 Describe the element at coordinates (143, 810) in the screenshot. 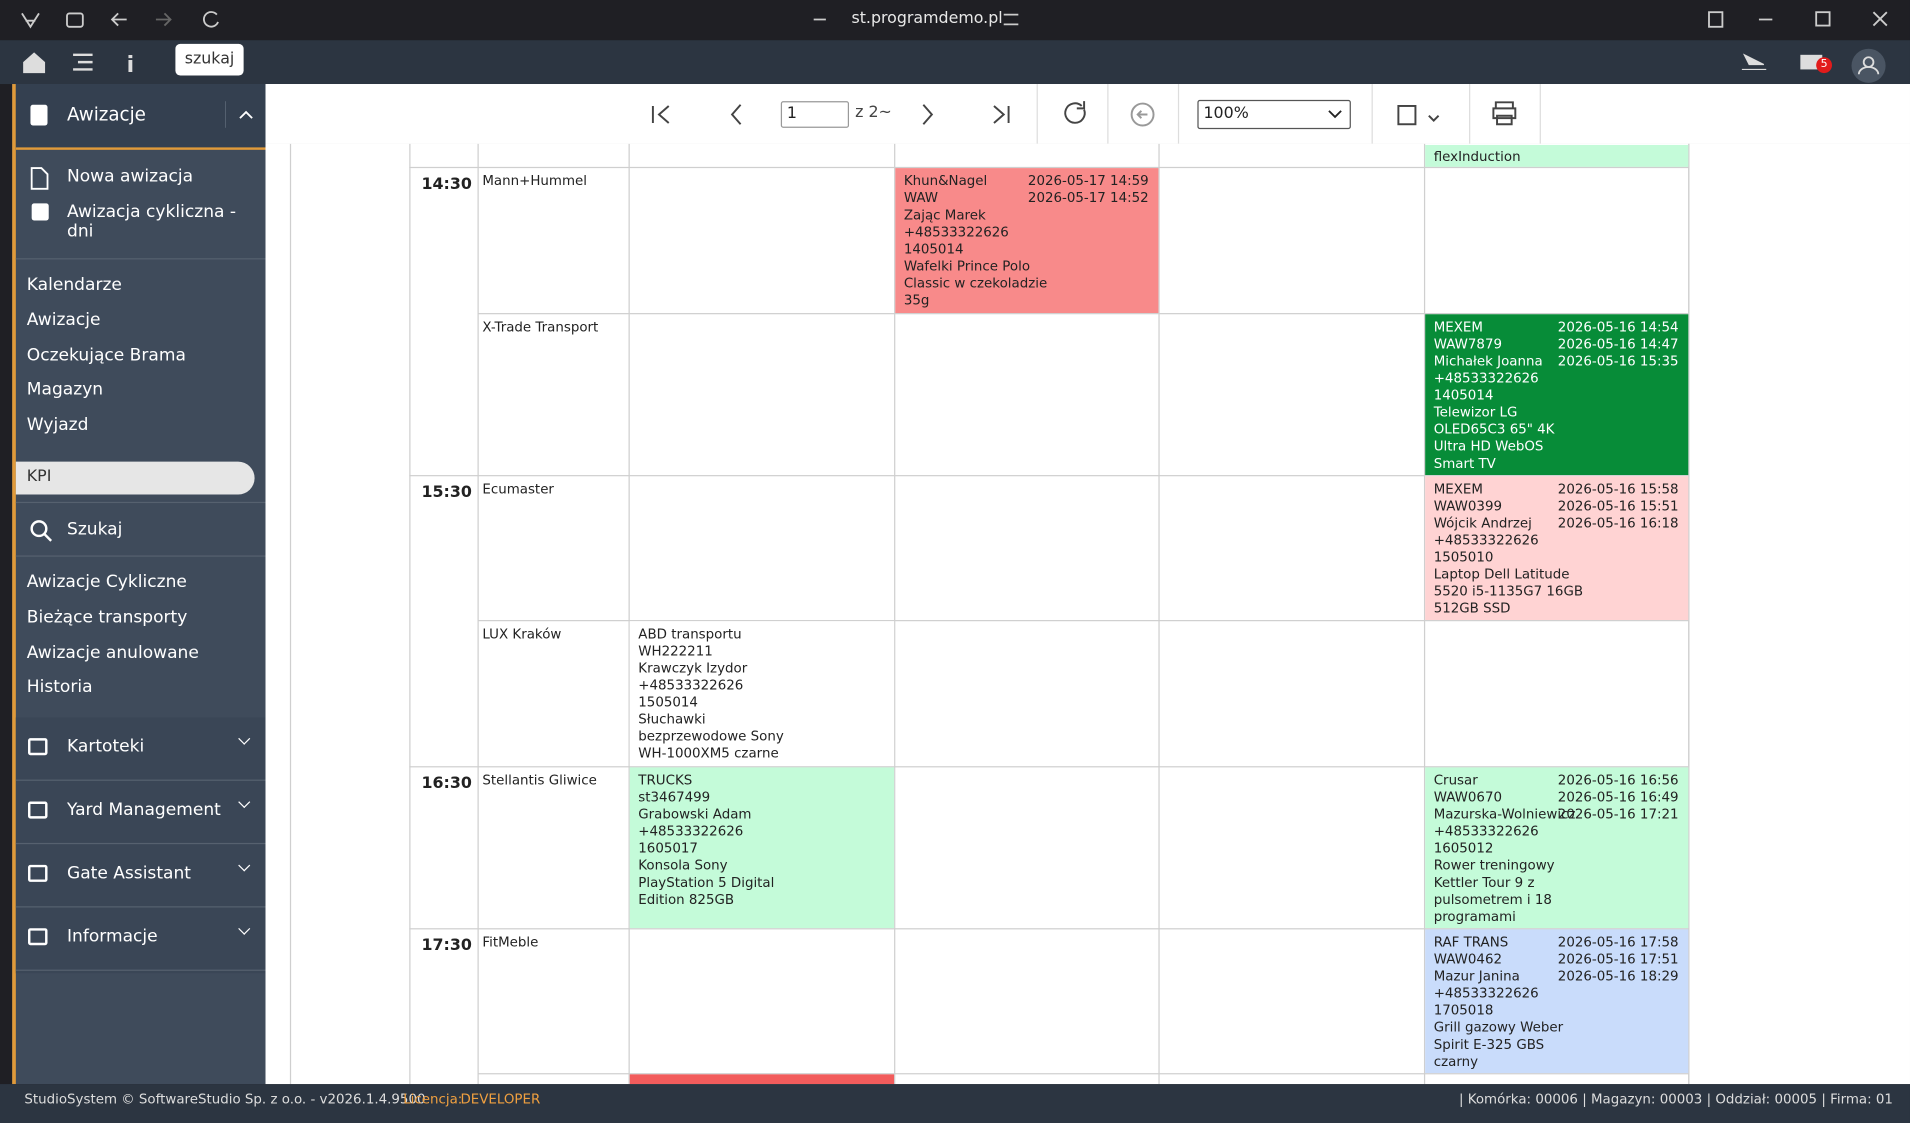

I see `group-title: Yard Management` at that location.